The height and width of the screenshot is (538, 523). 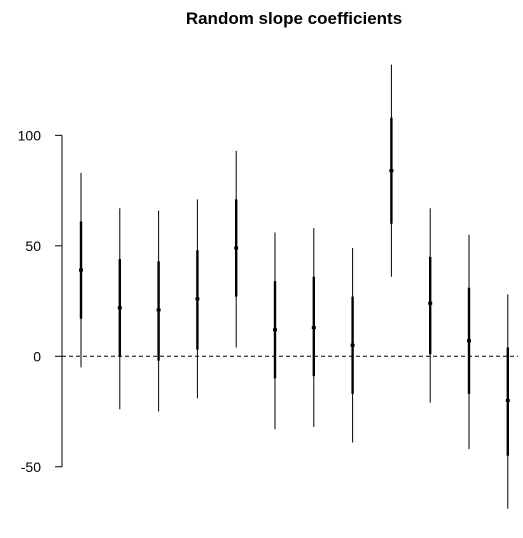 What do you see at coordinates (37, 356) in the screenshot?
I see `y-tick-label: 0` at bounding box center [37, 356].